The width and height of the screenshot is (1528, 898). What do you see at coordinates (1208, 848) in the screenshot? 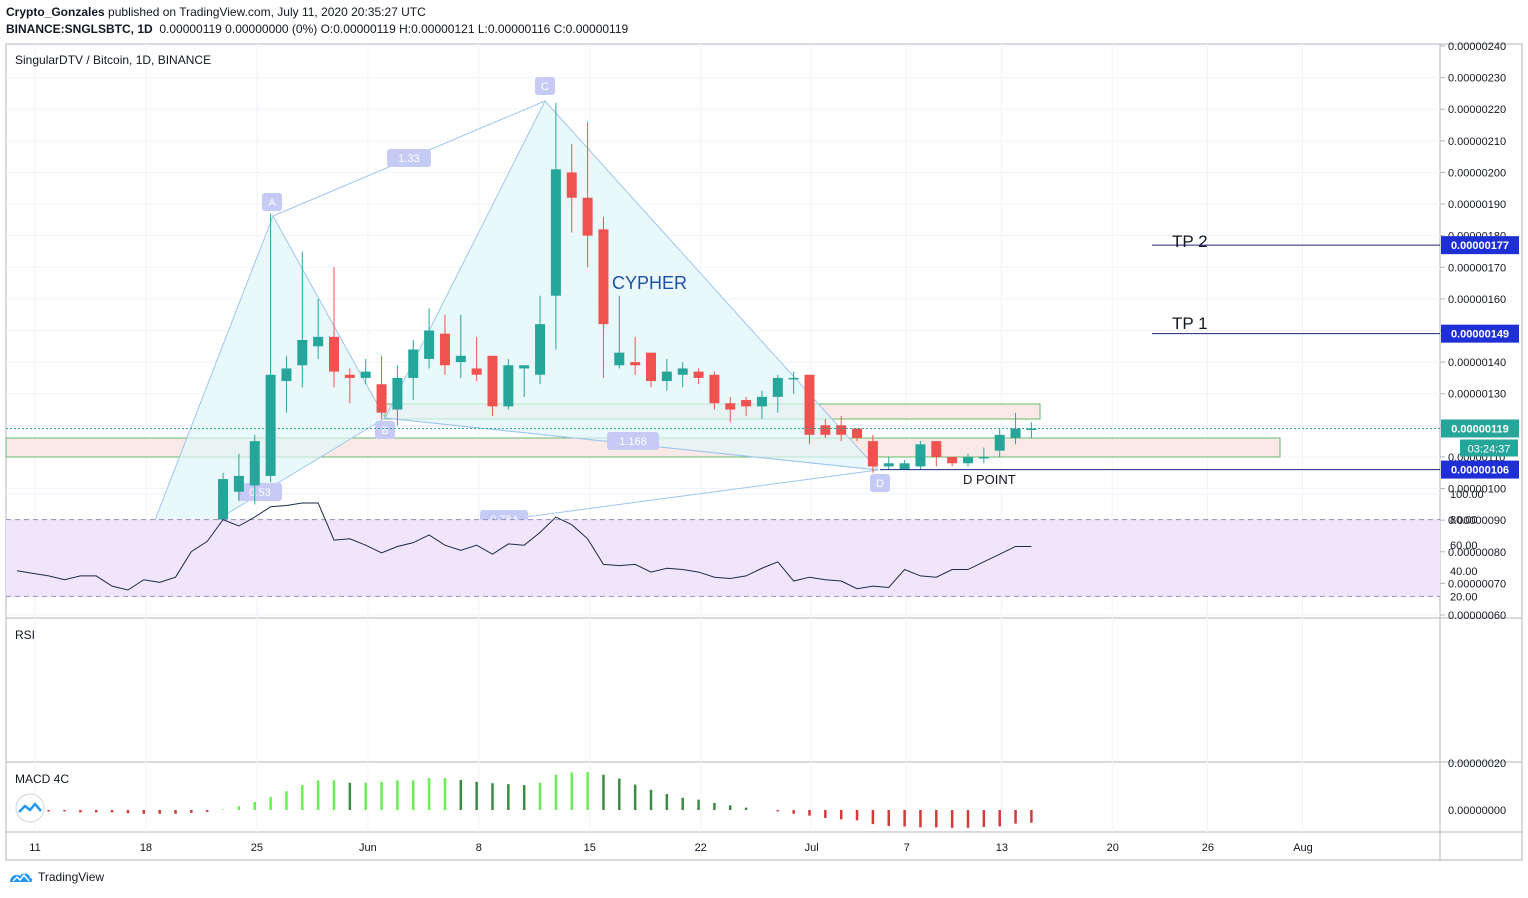
I see `time-tick-label: 26` at bounding box center [1208, 848].